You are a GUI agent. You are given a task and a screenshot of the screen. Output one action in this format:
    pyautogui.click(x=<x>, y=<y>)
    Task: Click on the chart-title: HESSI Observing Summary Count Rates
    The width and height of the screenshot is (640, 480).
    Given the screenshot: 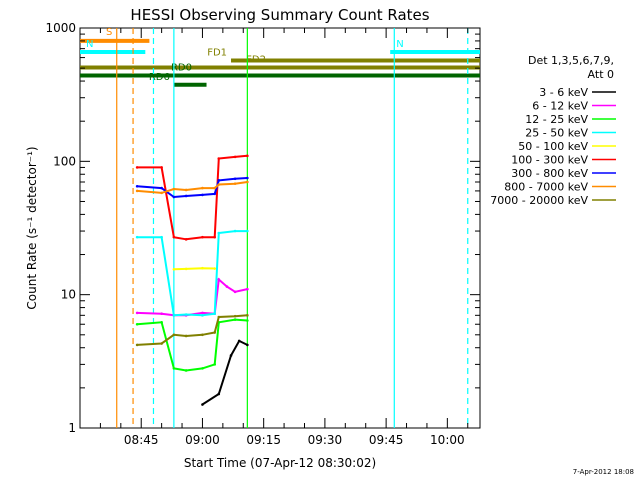 What is the action you would take?
    pyautogui.click(x=279, y=15)
    